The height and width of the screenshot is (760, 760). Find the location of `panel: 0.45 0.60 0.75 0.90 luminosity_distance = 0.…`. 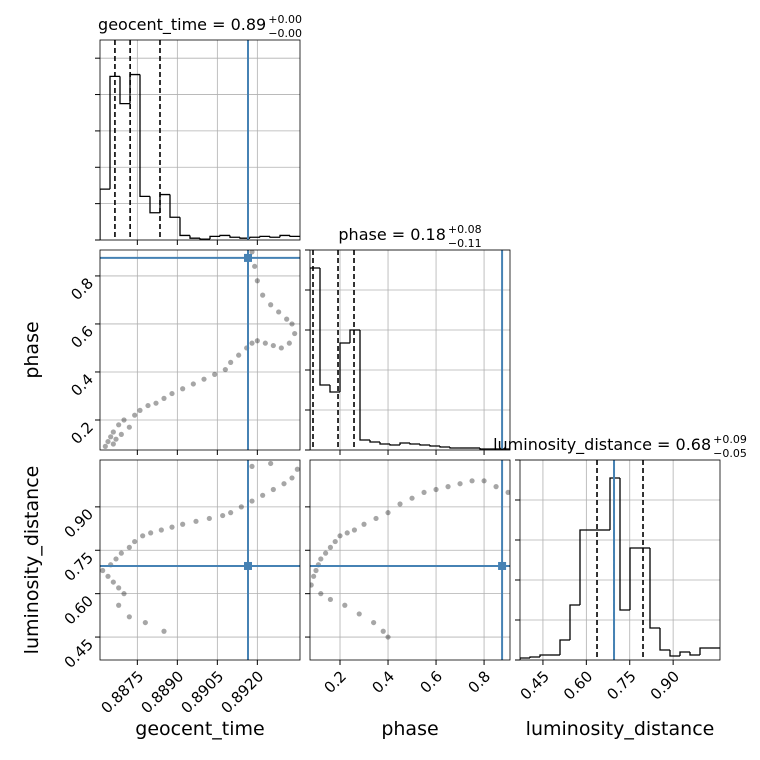

panel: 0.45 0.60 0.75 0.90 luminosity_distance = 0.… is located at coordinates (620, 586).